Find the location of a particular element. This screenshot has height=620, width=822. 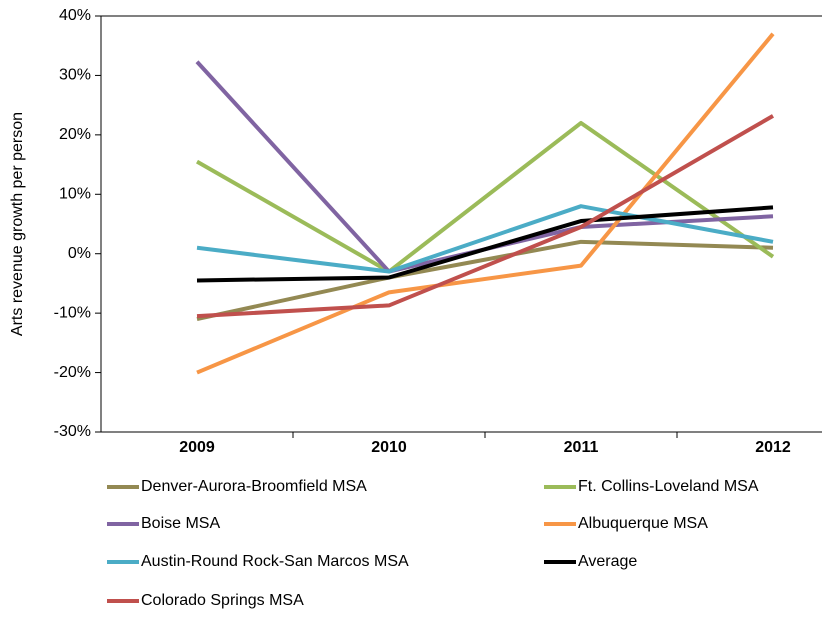

y-tick-label: 40% is located at coordinates (75, 15).